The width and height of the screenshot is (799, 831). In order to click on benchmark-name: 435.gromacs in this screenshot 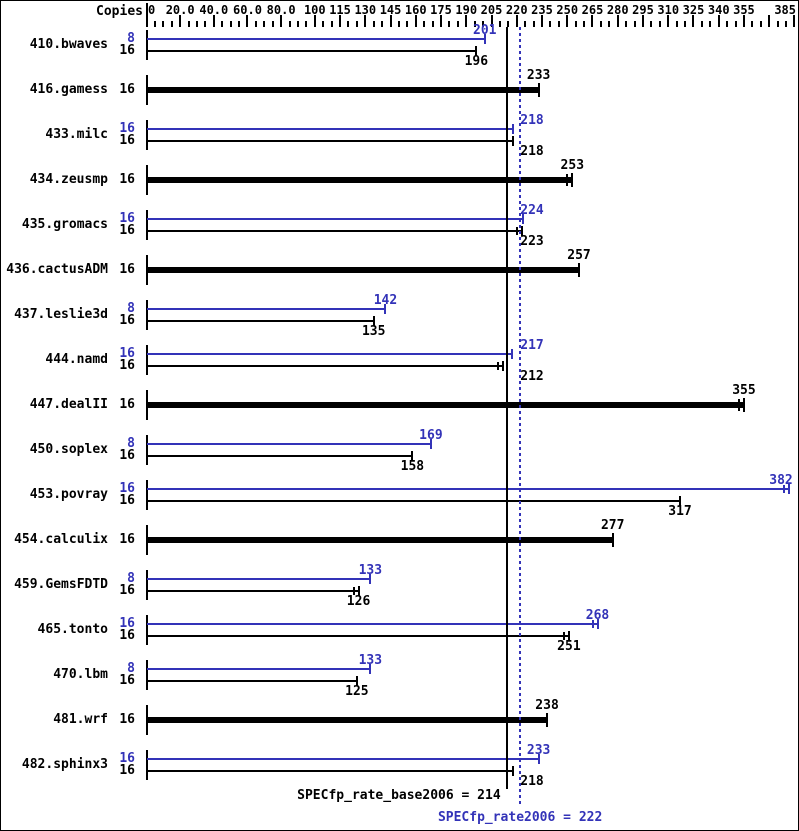, I will do `click(64, 224)`.